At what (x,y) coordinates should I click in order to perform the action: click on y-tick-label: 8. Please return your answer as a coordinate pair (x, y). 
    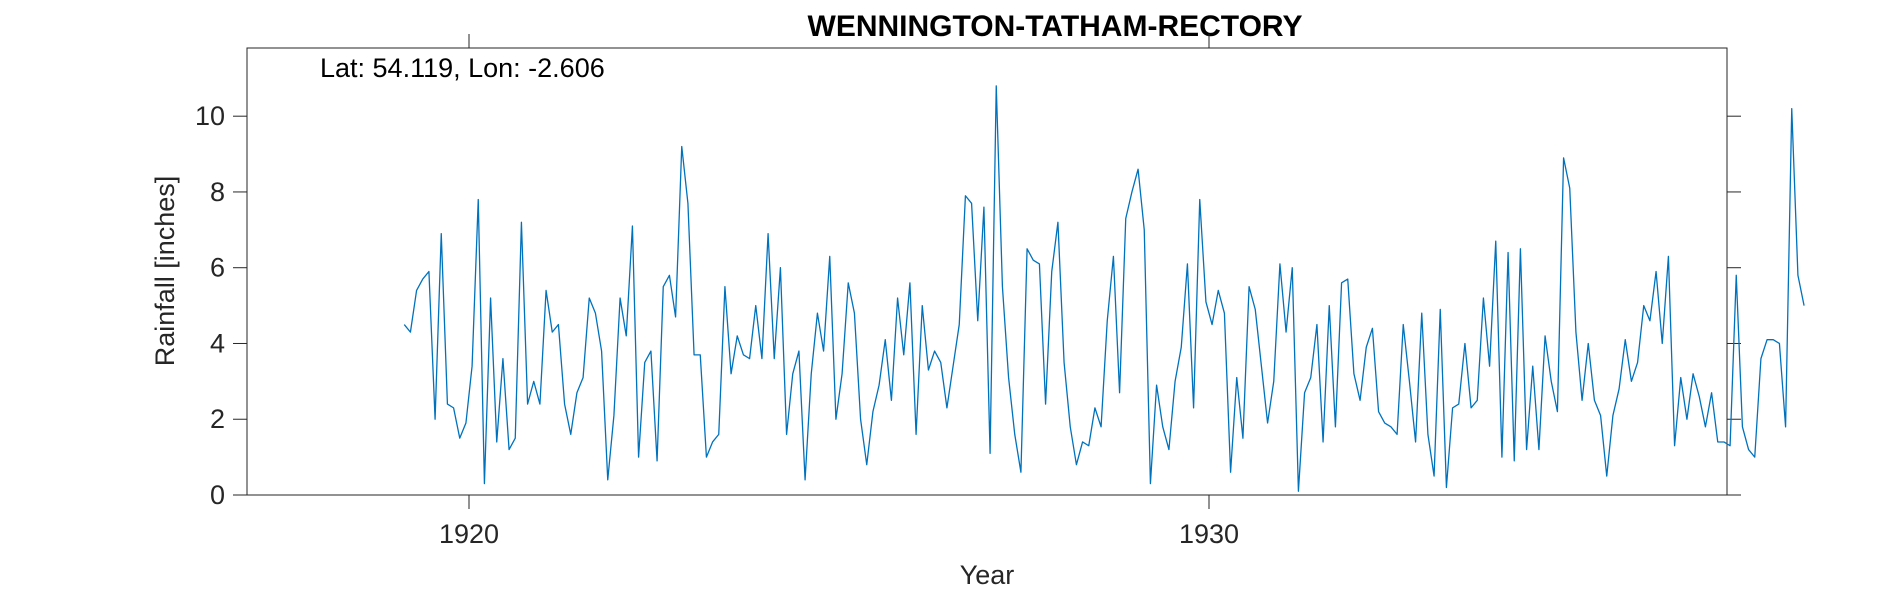
    Looking at the image, I should click on (217, 192).